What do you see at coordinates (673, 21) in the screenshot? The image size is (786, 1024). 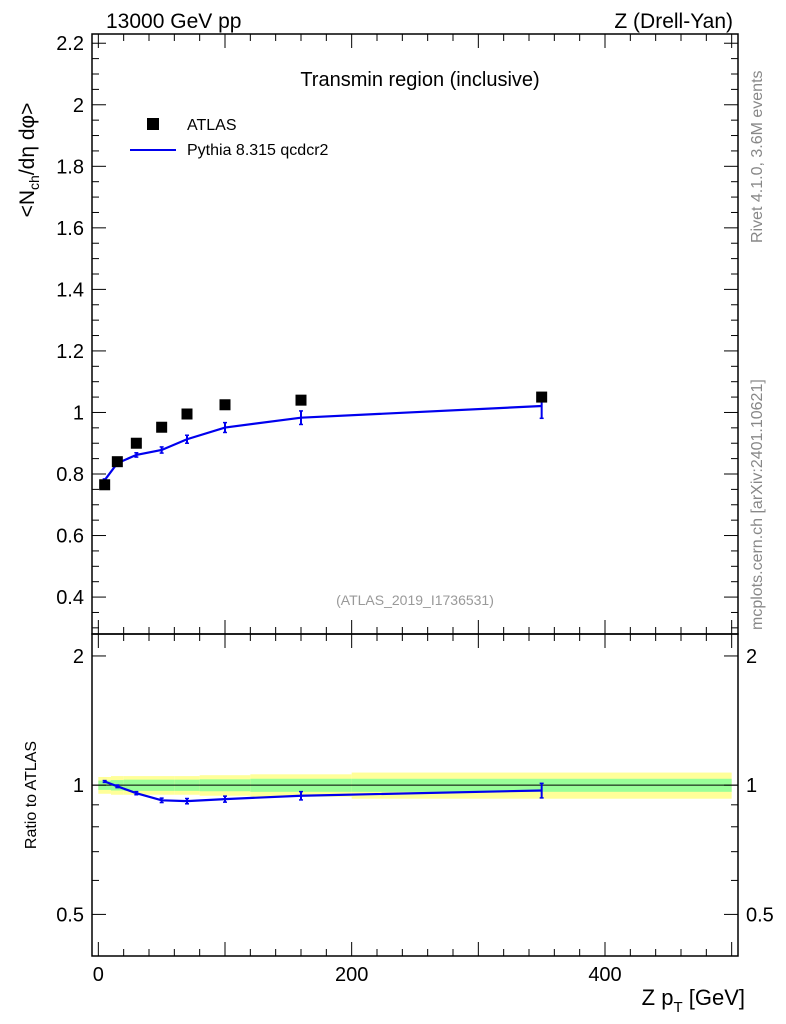 I see `process-label: Z (Drell-Yan)` at bounding box center [673, 21].